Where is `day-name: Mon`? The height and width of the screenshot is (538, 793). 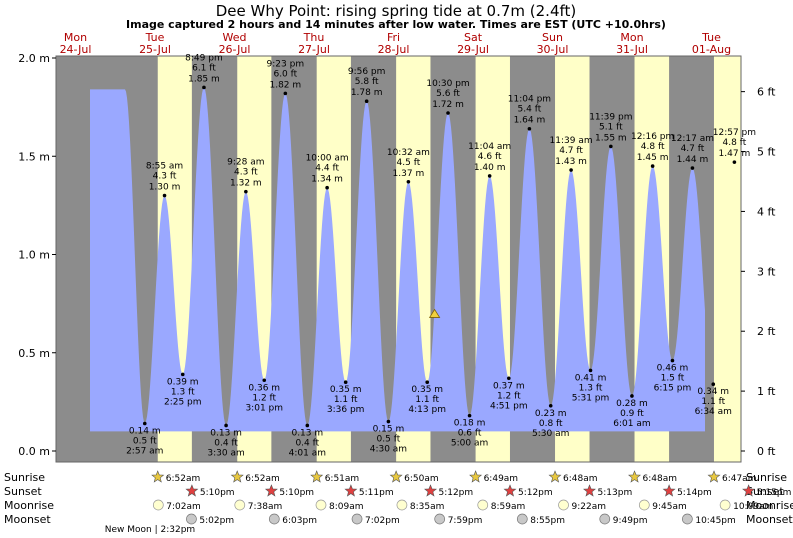 day-name: Mon is located at coordinates (631, 37).